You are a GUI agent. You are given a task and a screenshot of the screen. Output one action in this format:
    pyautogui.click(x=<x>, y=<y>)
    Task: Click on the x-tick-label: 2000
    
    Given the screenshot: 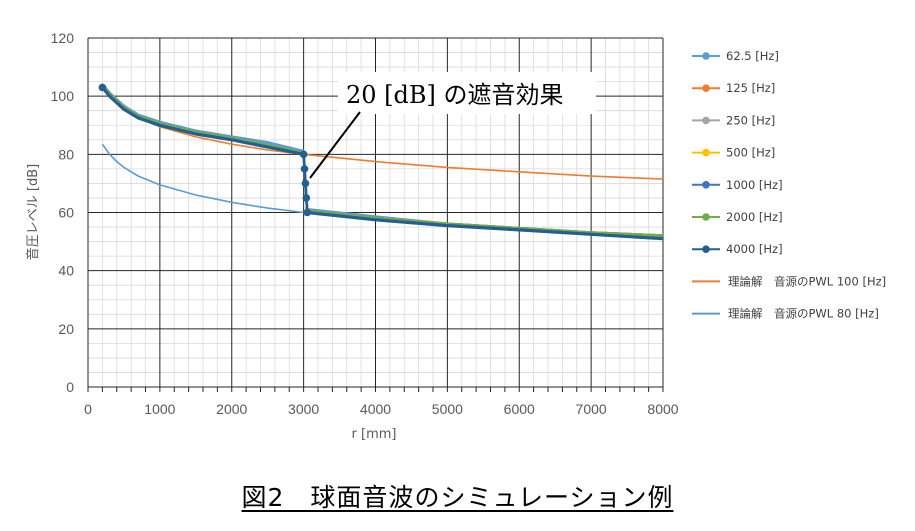 What is the action you would take?
    pyautogui.click(x=231, y=409)
    